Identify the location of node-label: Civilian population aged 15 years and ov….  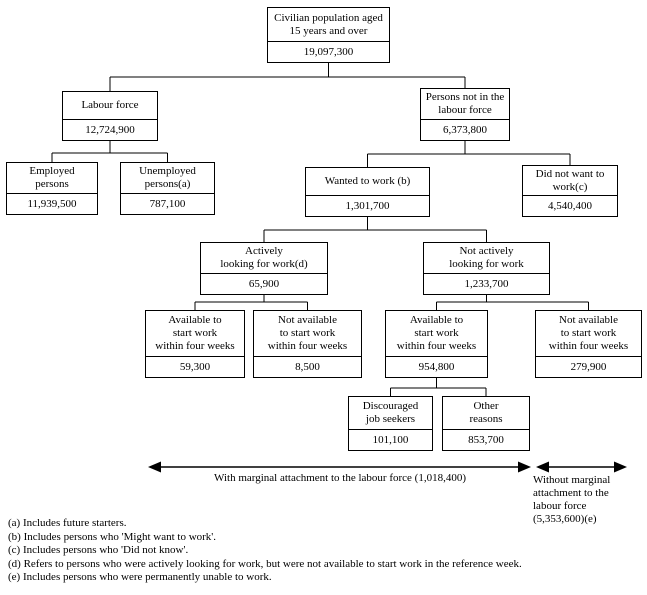
(328, 24).